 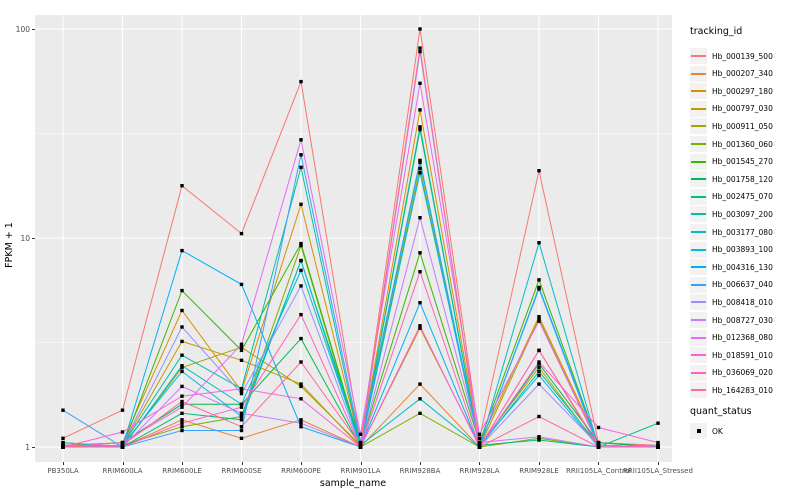 What do you see at coordinates (658, 471) in the screenshot?
I see `x-tick-label: RRII105LA_Stressed` at bounding box center [658, 471].